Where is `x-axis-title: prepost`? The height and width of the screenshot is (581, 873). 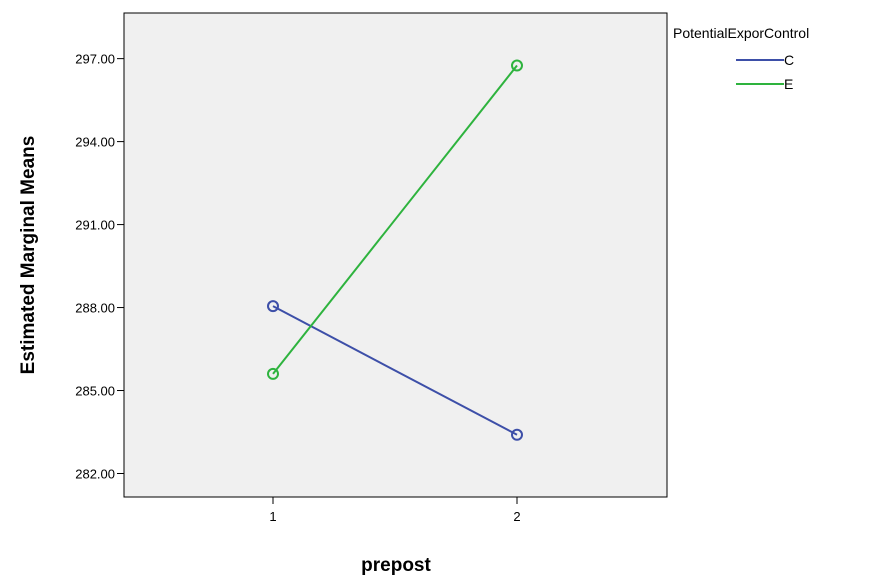
x-axis-title: prepost is located at coordinates (396, 565).